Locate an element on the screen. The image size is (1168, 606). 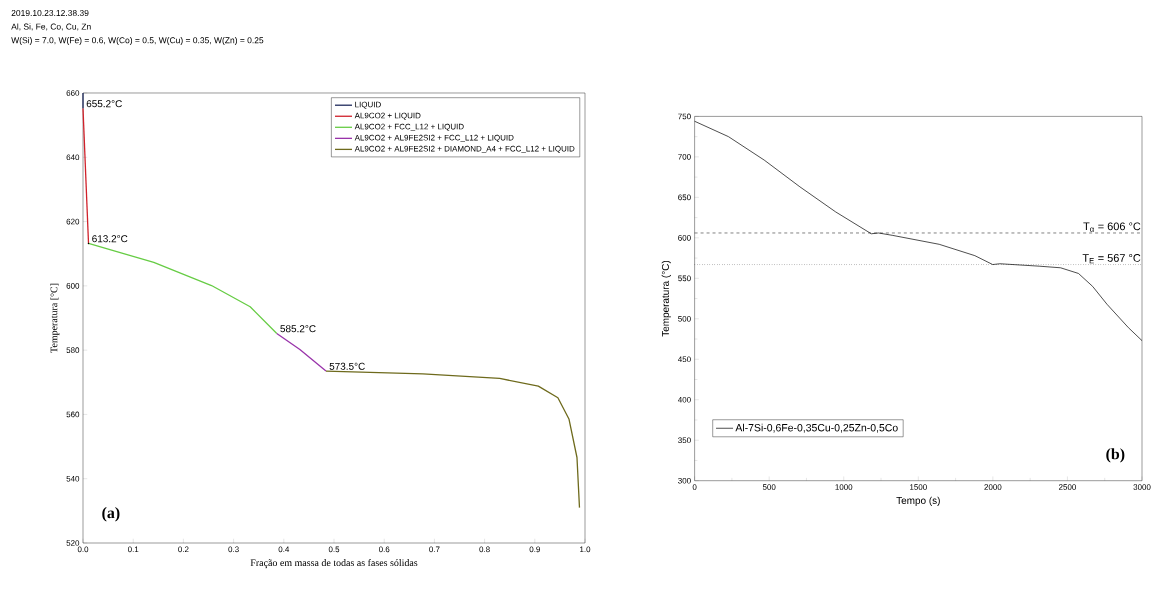
chart-title: 2019.10.23.12.38.39 is located at coordinates (50, 13).